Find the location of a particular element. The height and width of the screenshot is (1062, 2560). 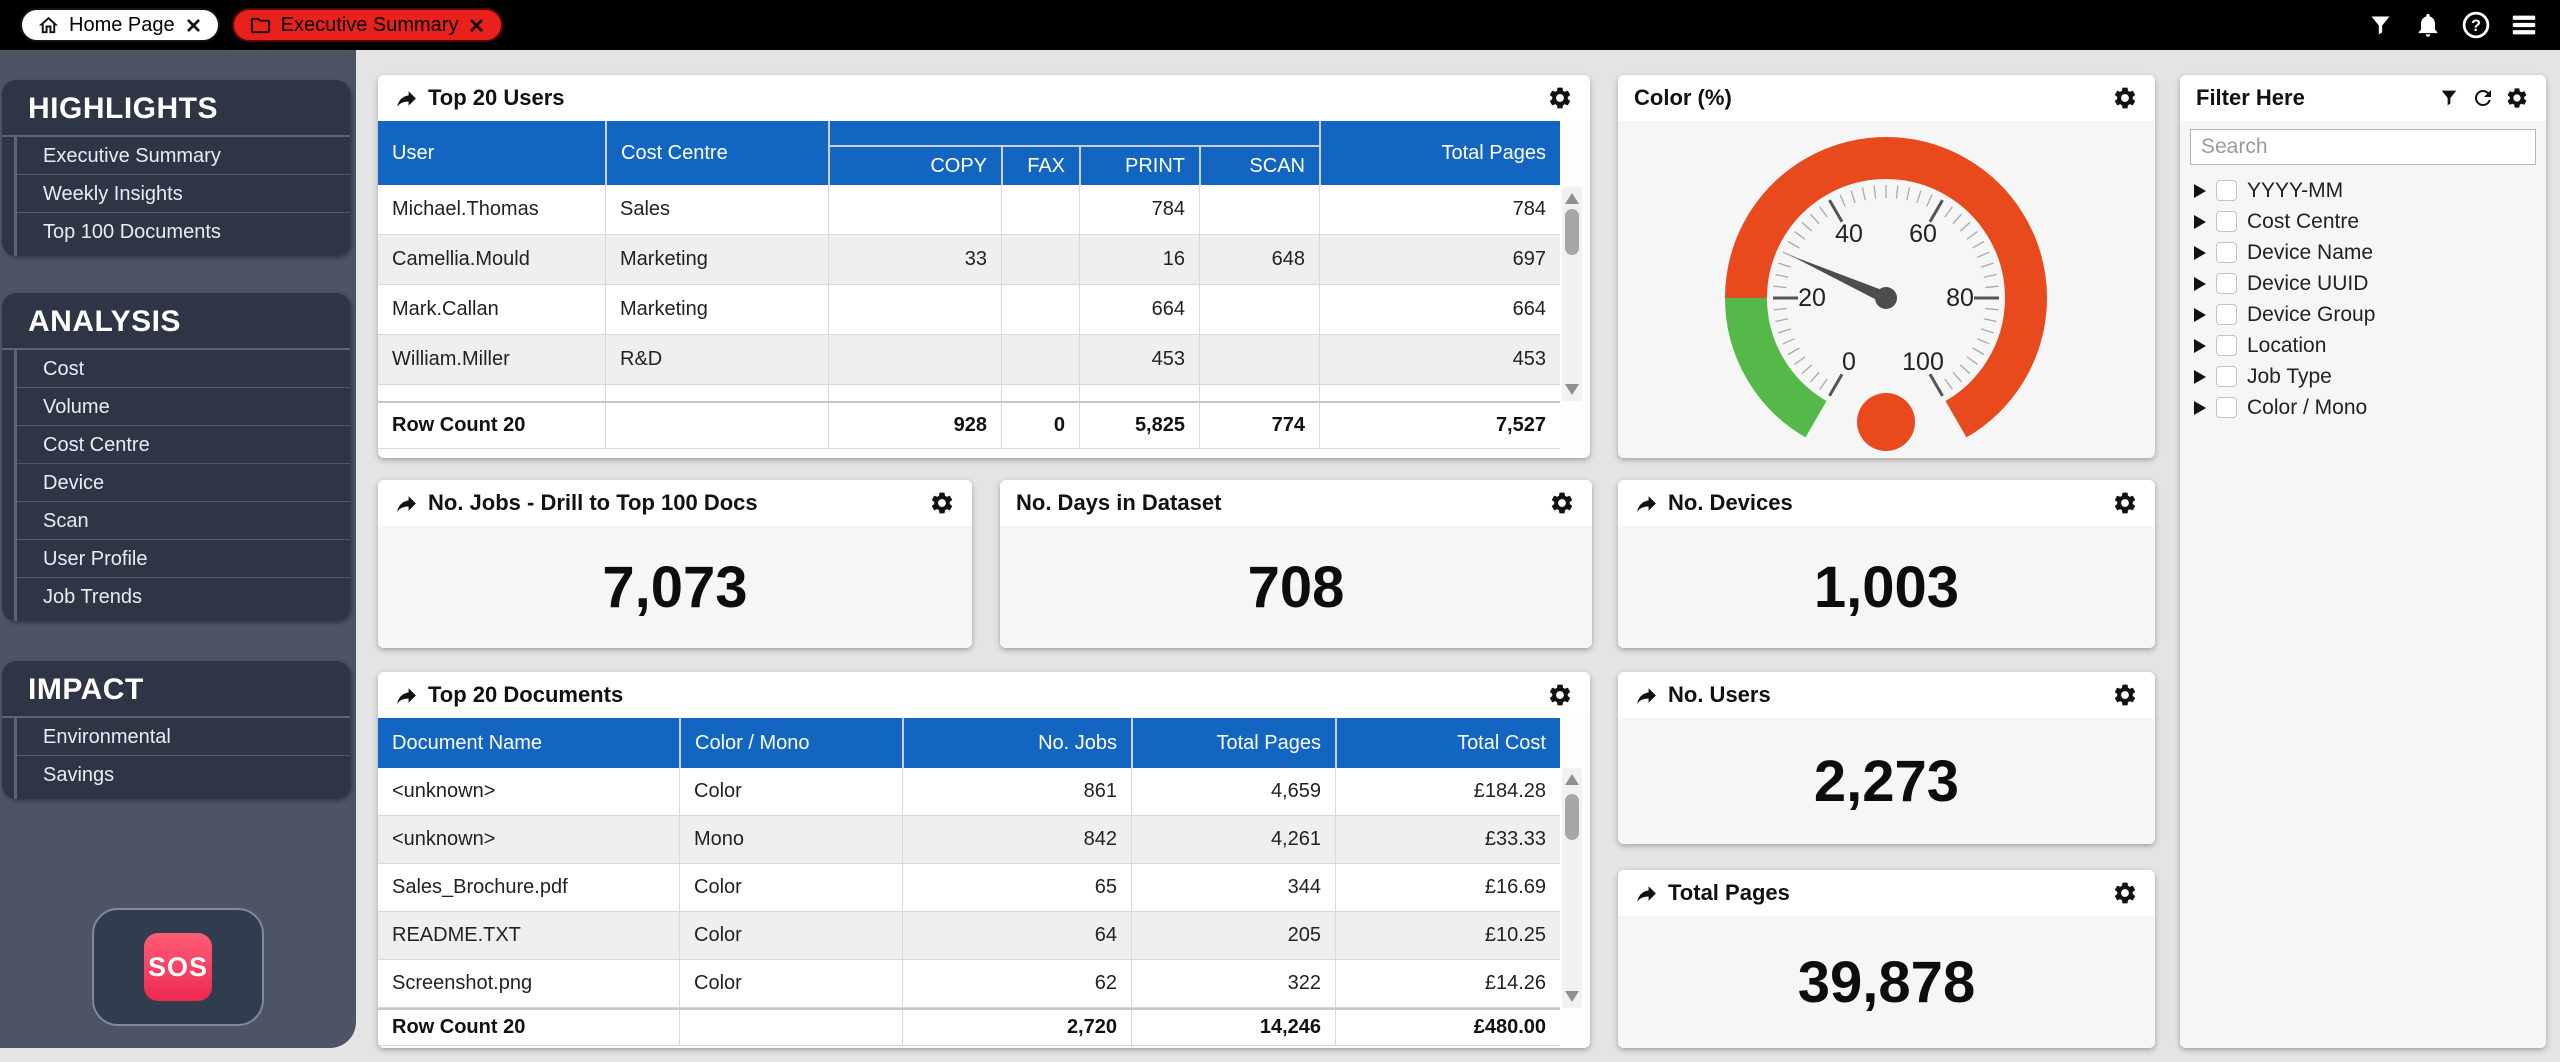

sidebar-item-scan: Scan is located at coordinates (183, 521).